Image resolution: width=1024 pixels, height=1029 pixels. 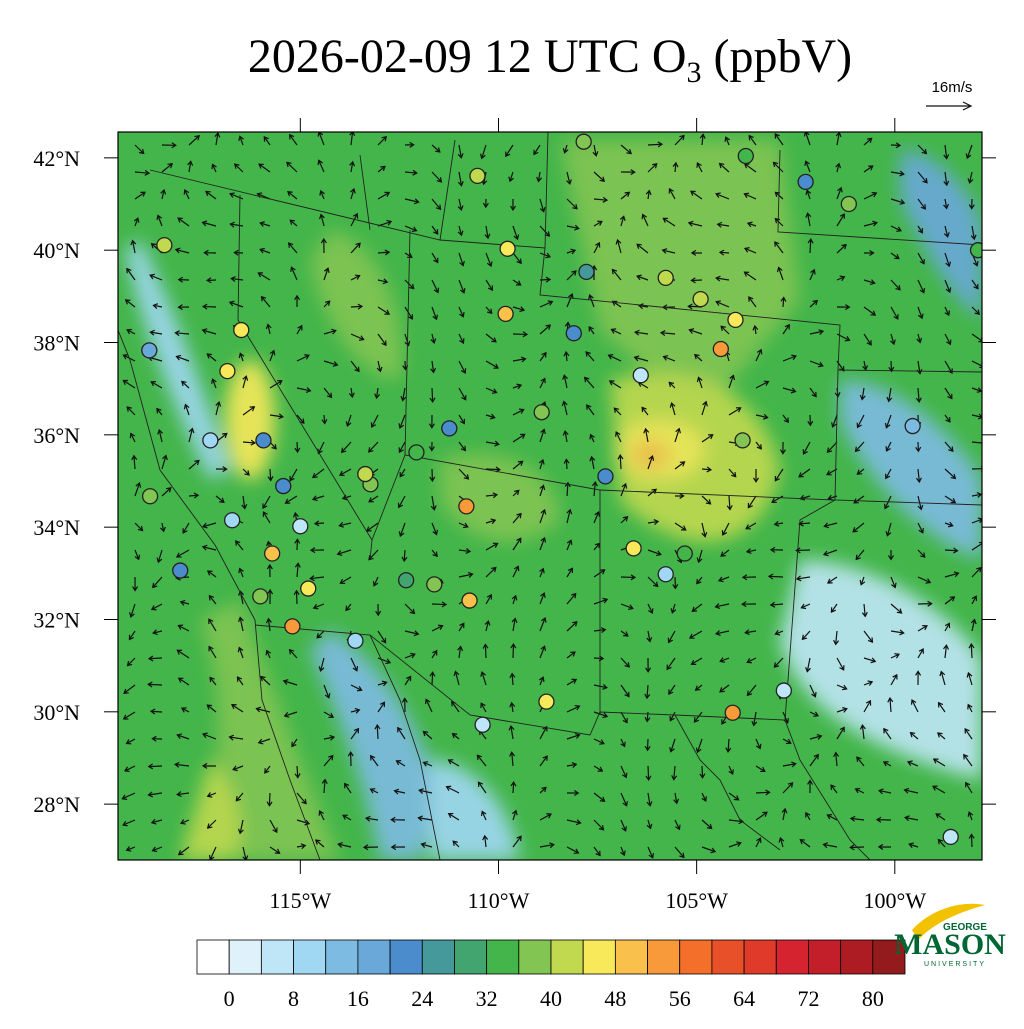 I want to click on title-units: (ppbV), so click(x=783, y=56).